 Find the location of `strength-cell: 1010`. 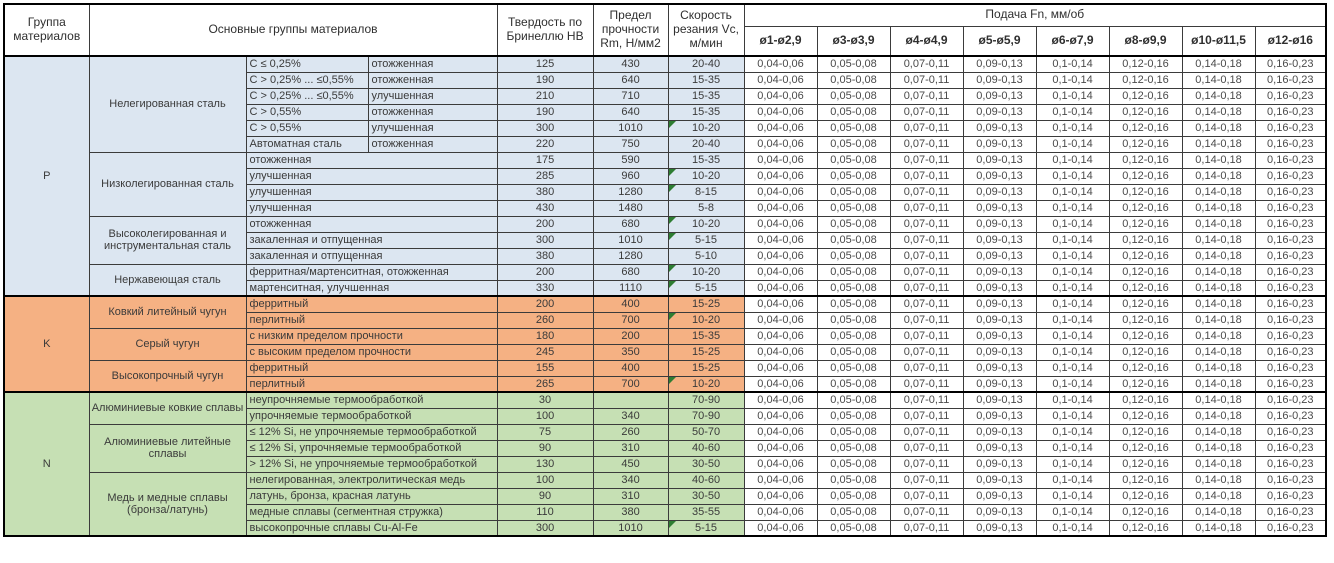

strength-cell: 1010 is located at coordinates (630, 128).